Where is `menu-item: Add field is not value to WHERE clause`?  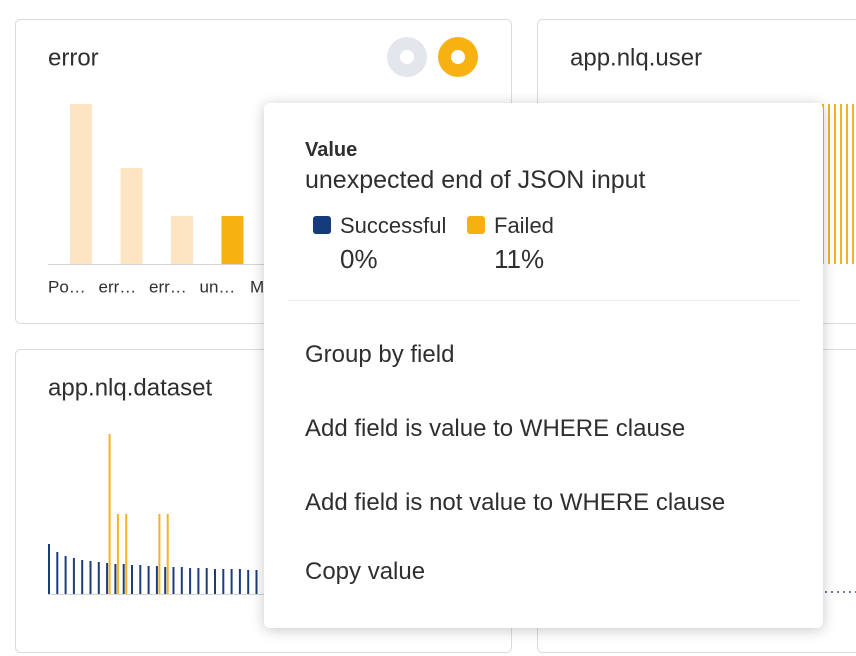
menu-item: Add field is not value to WHERE clause is located at coordinates (515, 502).